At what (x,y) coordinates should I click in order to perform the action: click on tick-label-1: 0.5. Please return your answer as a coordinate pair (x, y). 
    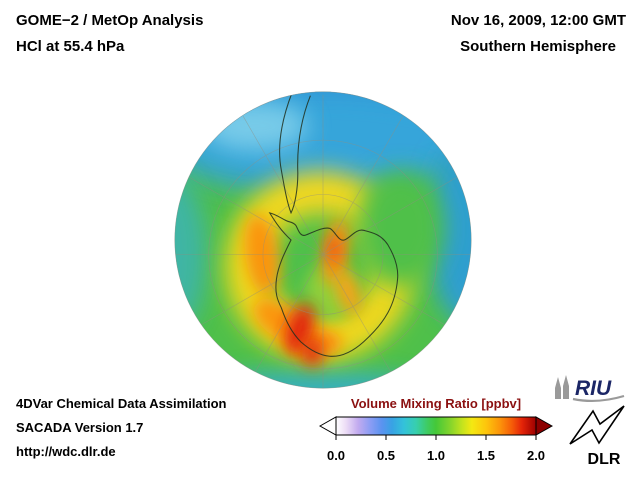
    Looking at the image, I should click on (386, 455).